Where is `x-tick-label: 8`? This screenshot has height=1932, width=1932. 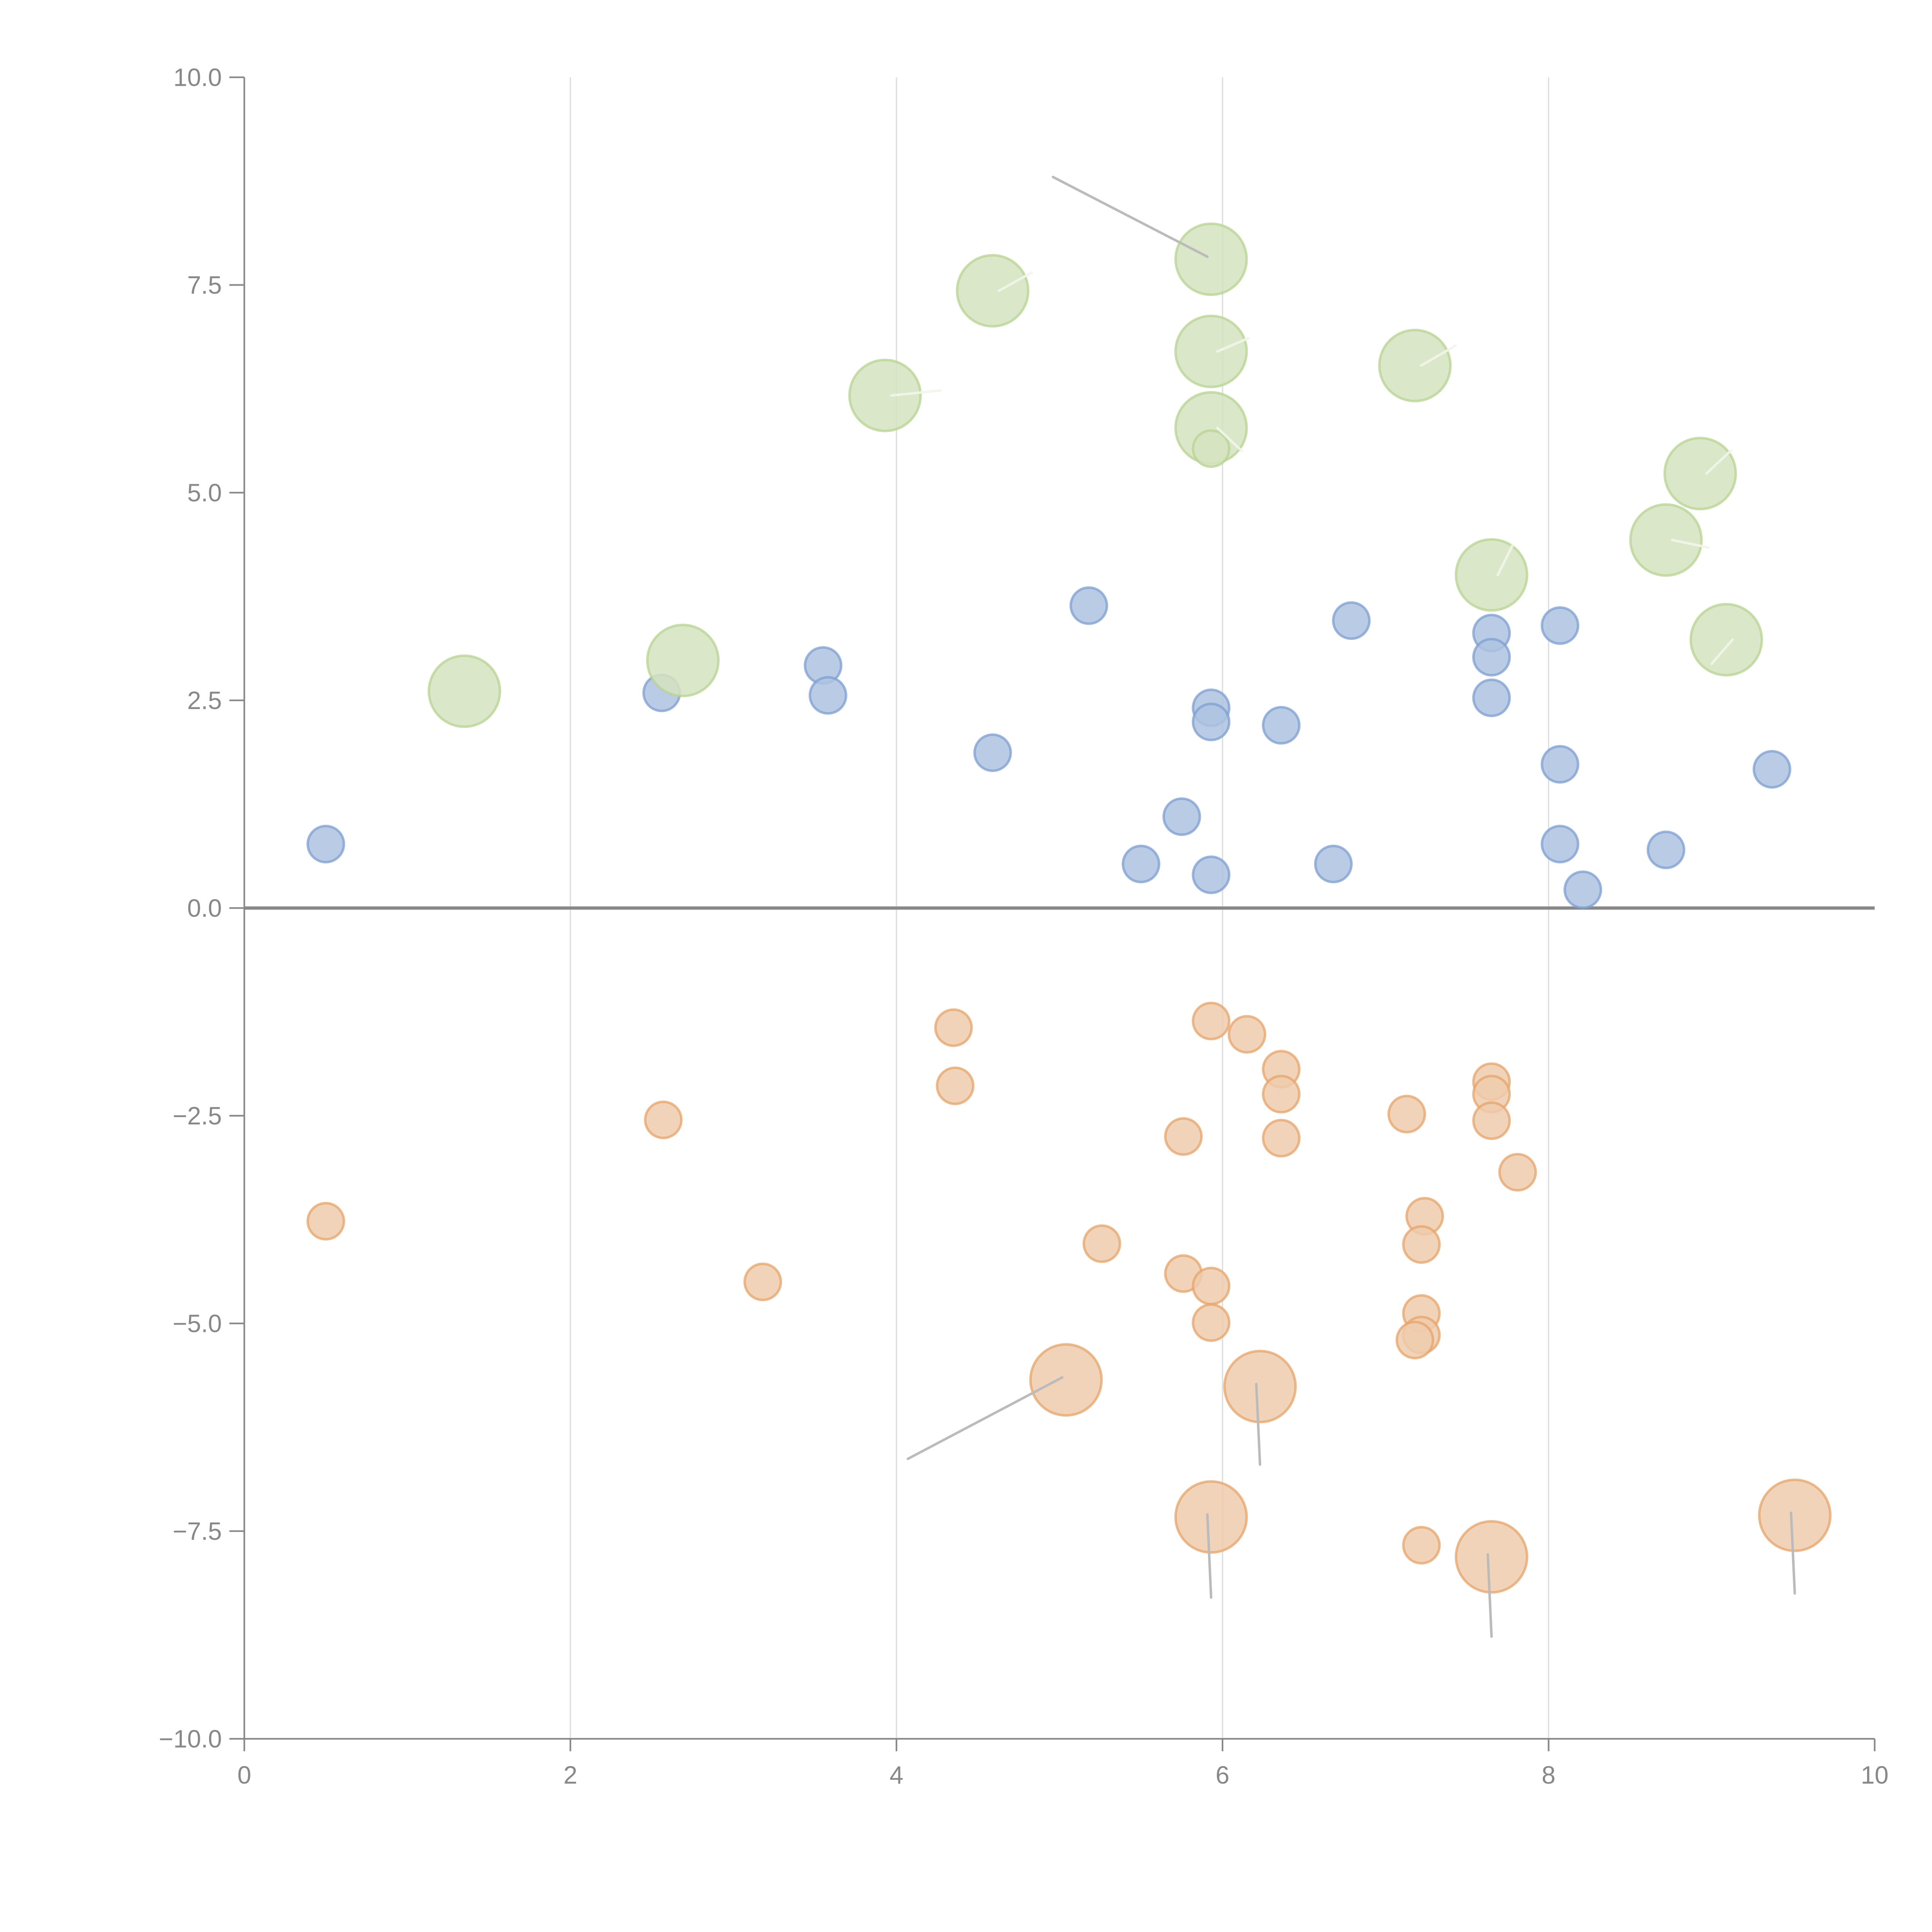
x-tick-label: 8 is located at coordinates (1549, 1775).